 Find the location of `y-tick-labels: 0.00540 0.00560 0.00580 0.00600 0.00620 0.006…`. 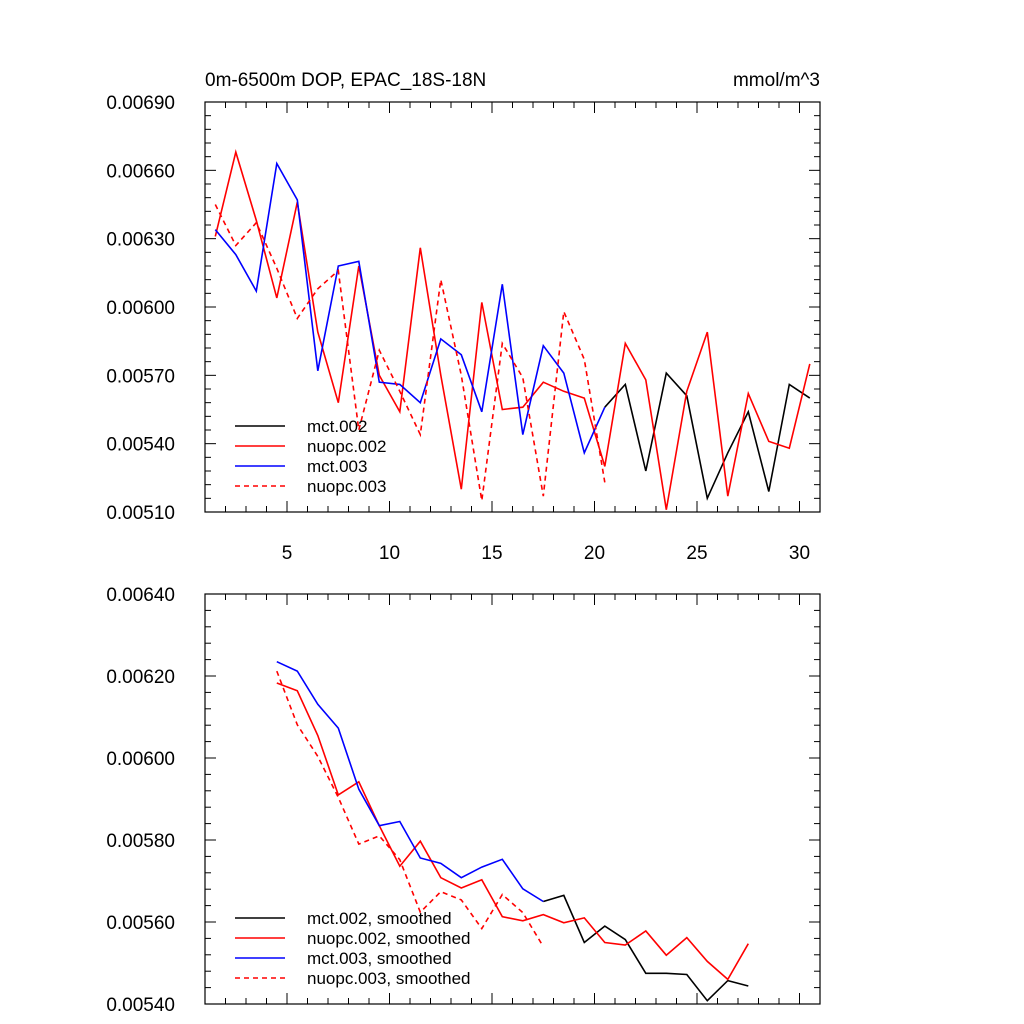

y-tick-labels: 0.00540 0.00560 0.00580 0.00600 0.00620 0.006… is located at coordinates (140, 800).